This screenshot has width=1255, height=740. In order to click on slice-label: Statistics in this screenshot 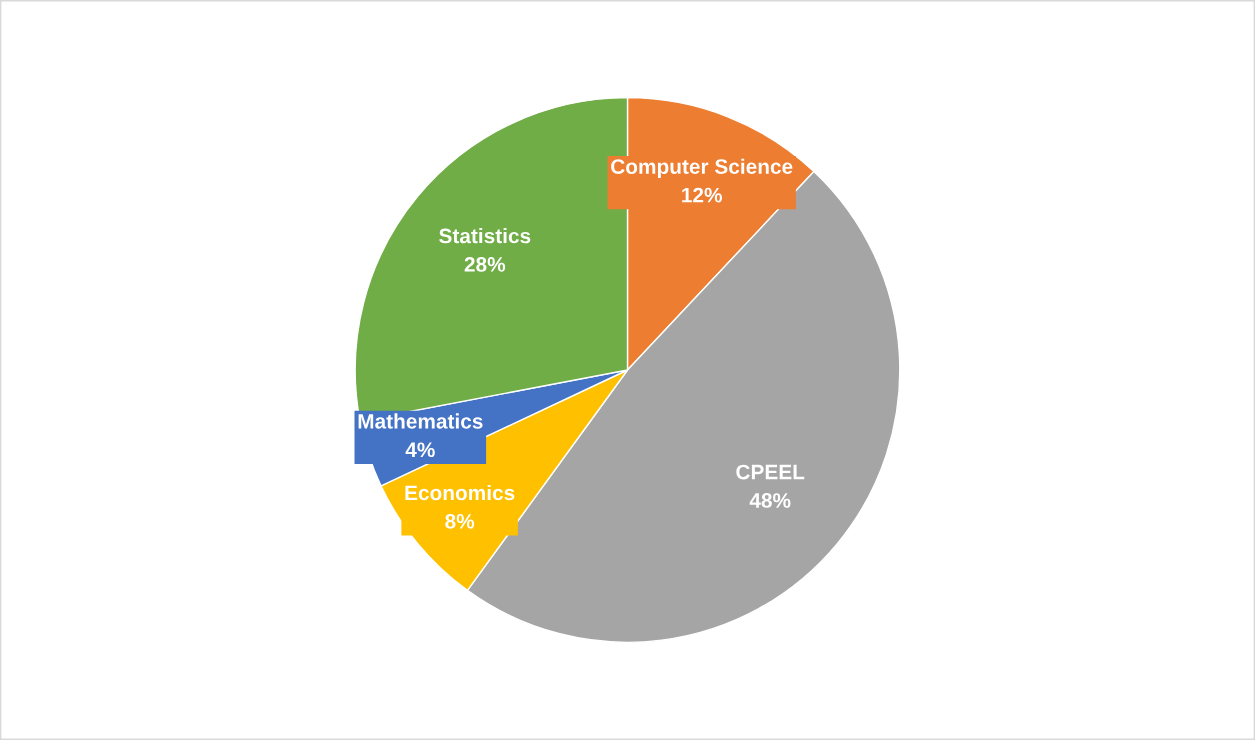, I will do `click(485, 236)`.